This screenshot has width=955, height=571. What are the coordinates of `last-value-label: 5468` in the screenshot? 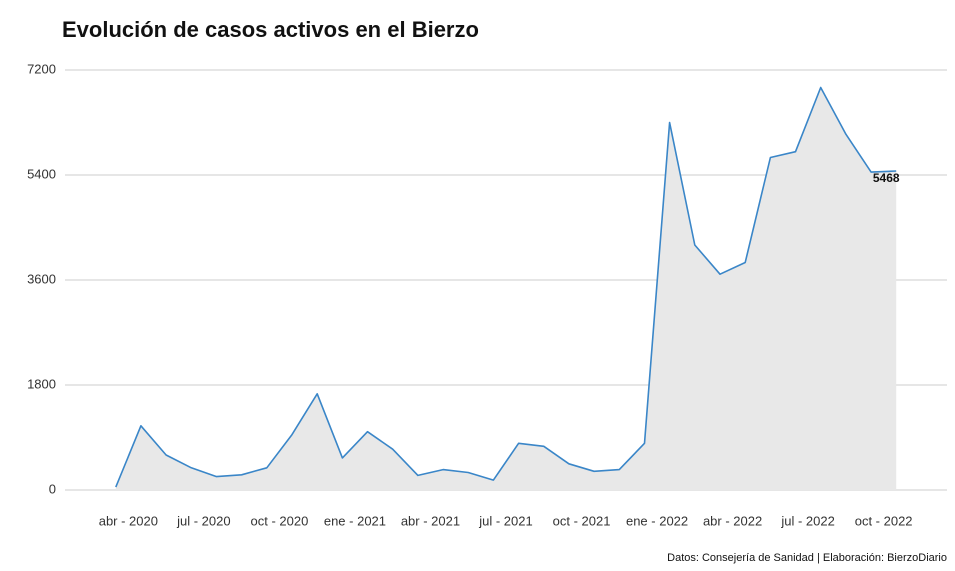 It's located at (886, 178).